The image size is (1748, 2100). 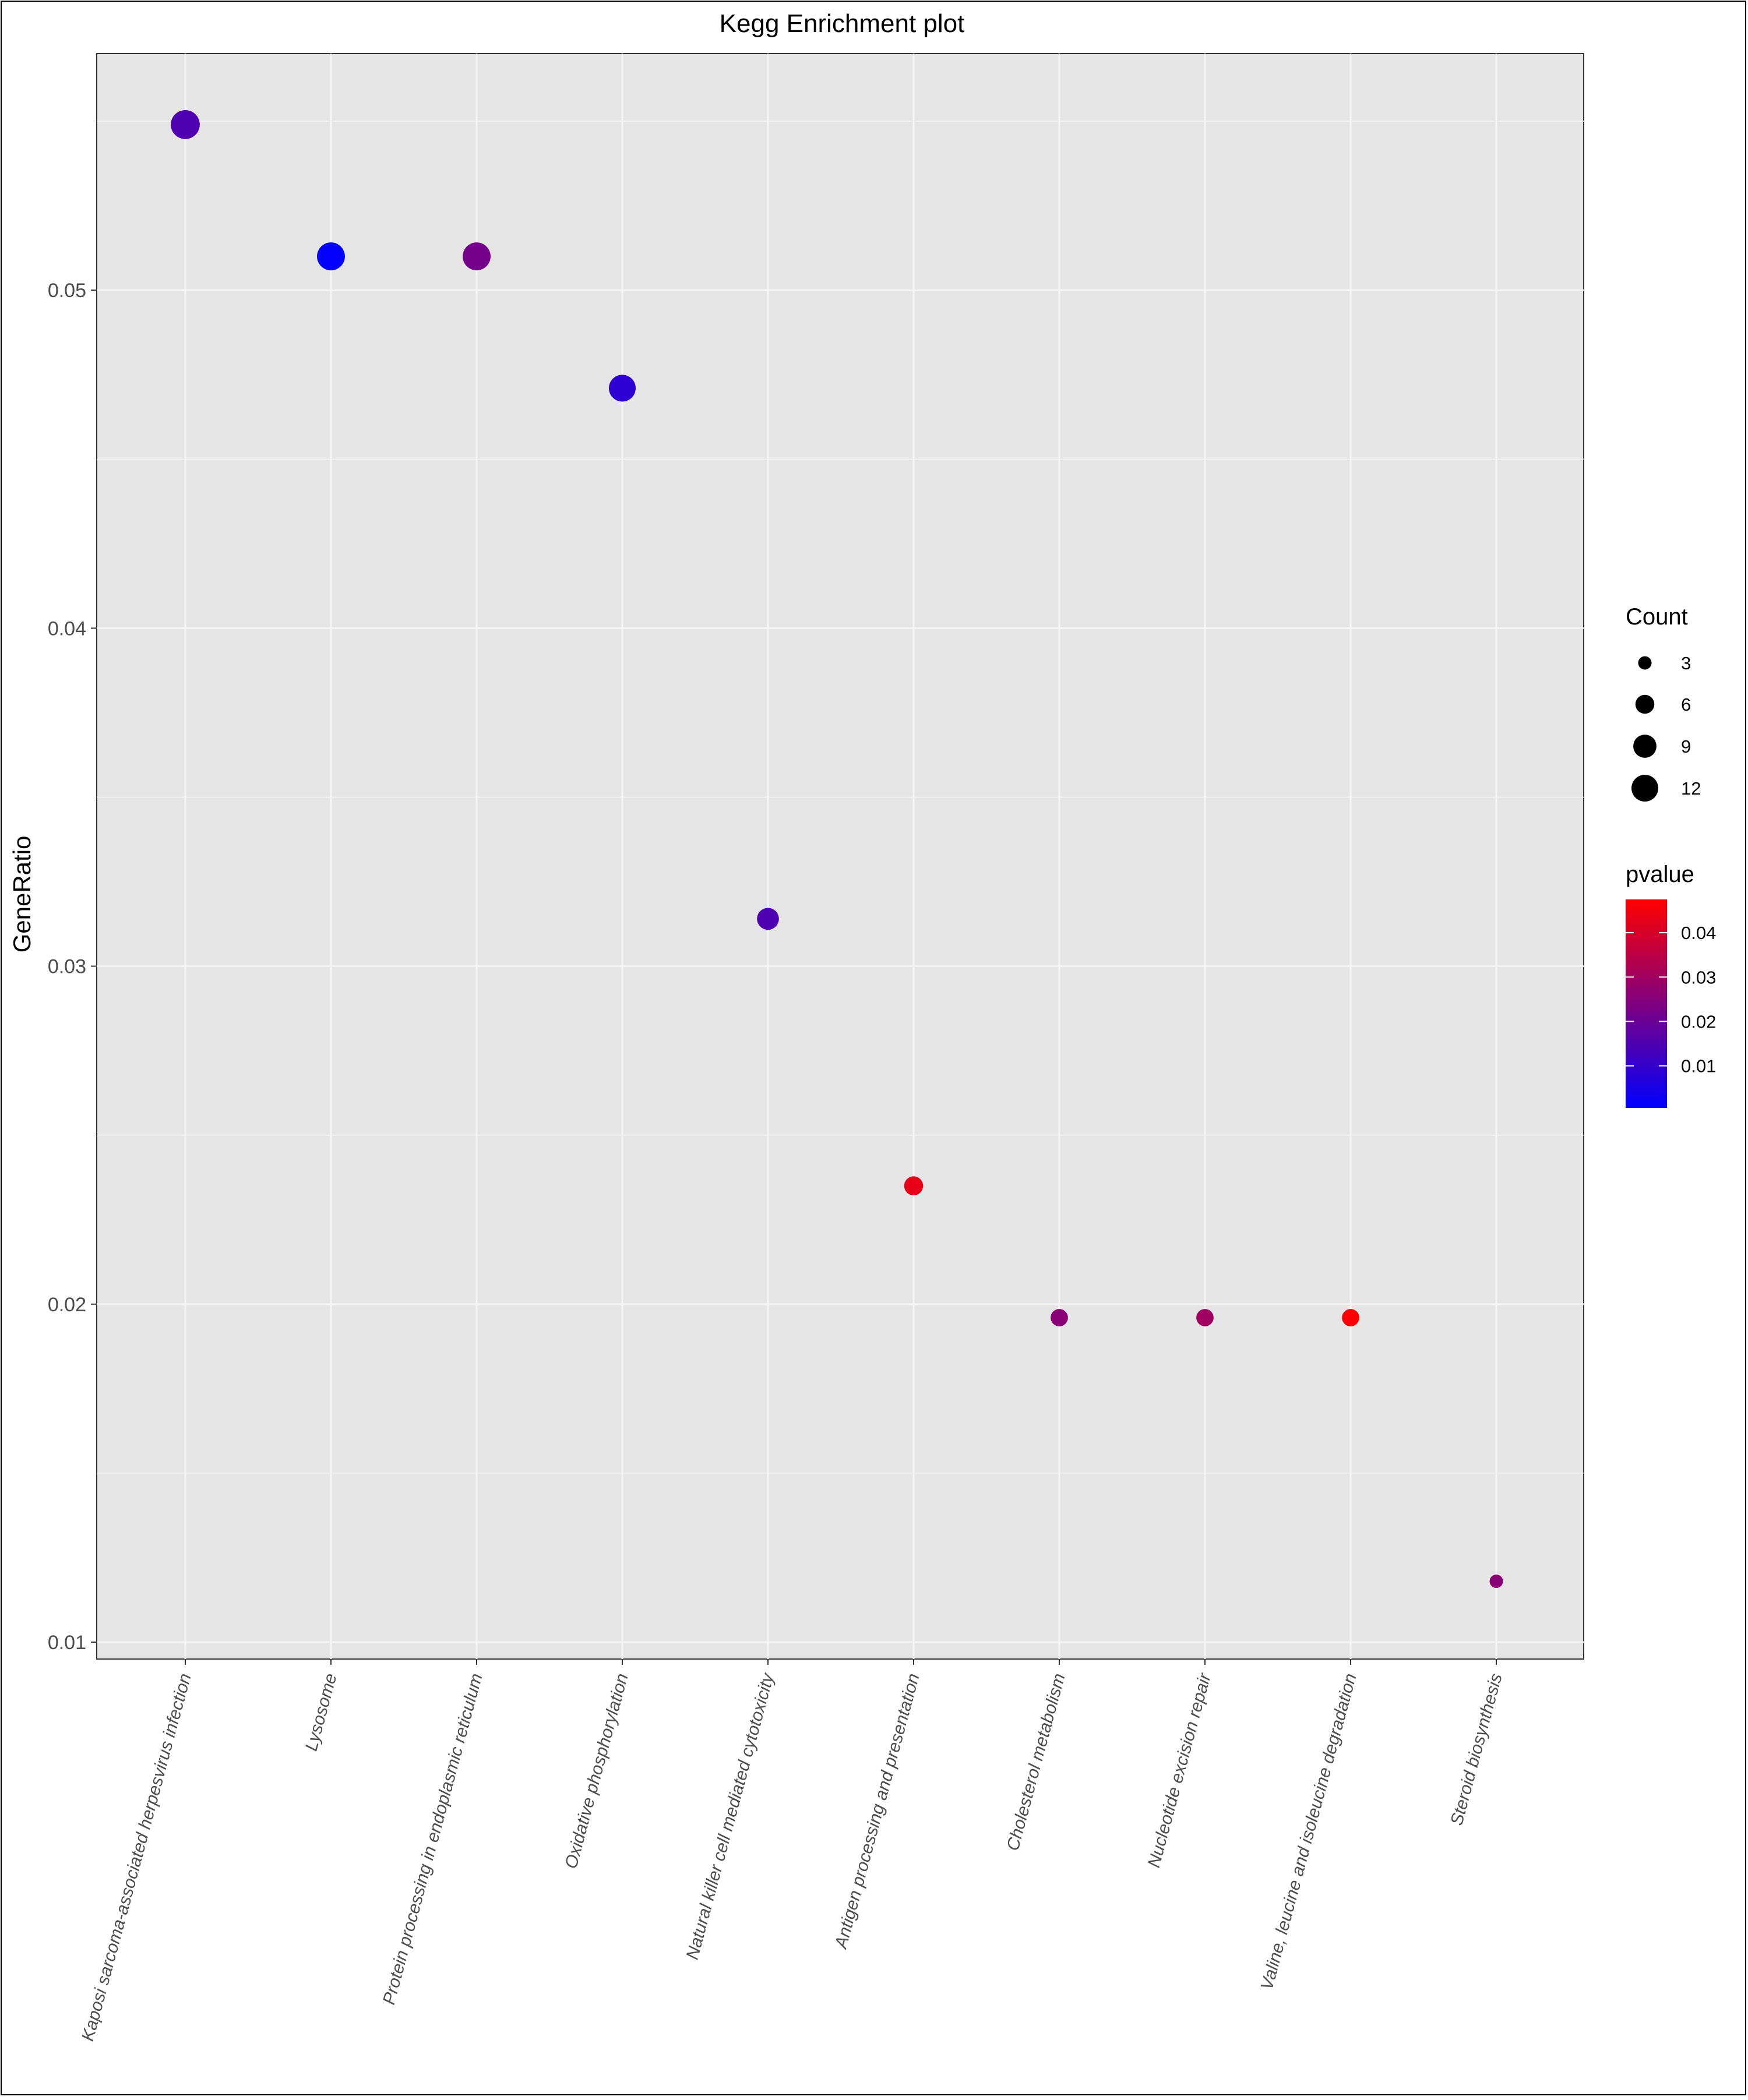 I want to click on count-legend-label: 9, so click(x=1686, y=746).